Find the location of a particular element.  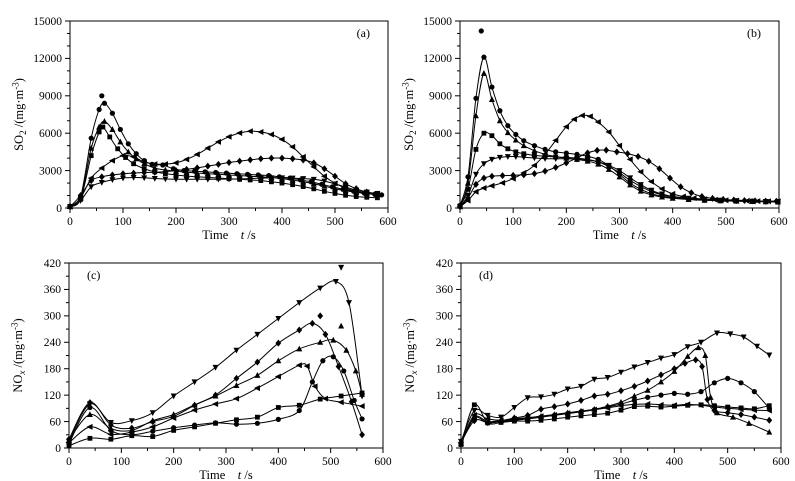

panel-c-series is located at coordinates (215, 356).